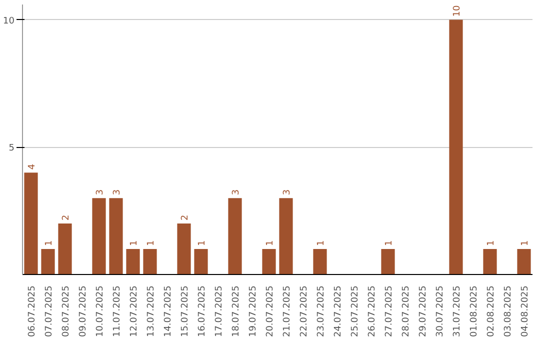 The image size is (540, 340). Describe the element at coordinates (83, 312) in the screenshot. I see `x-tick-label: 09.07.2025` at that location.